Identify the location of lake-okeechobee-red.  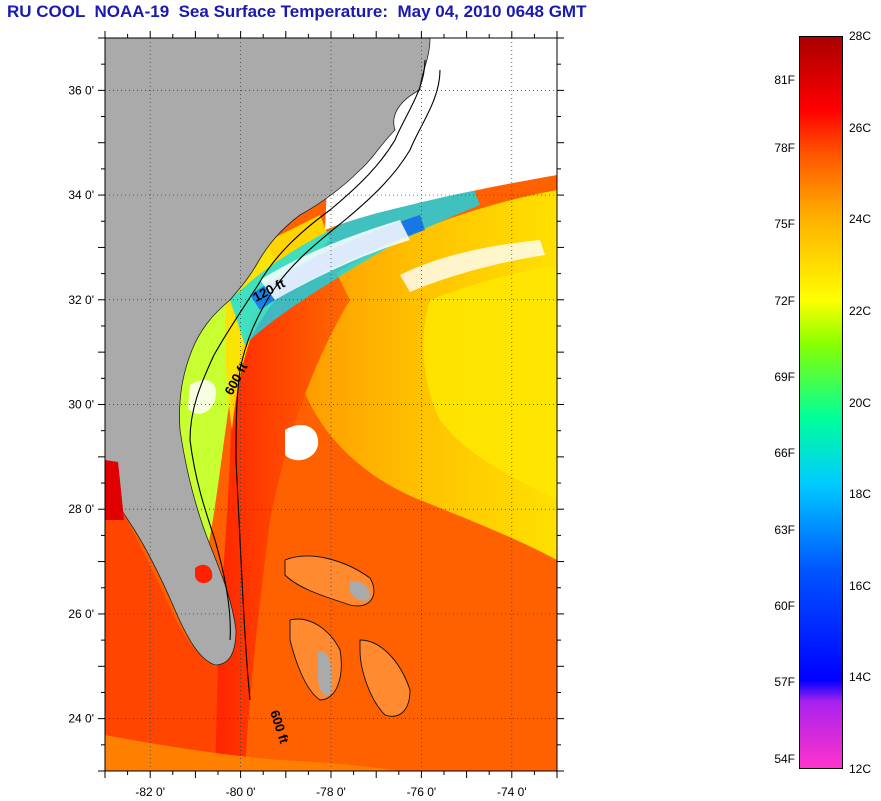
(204, 574).